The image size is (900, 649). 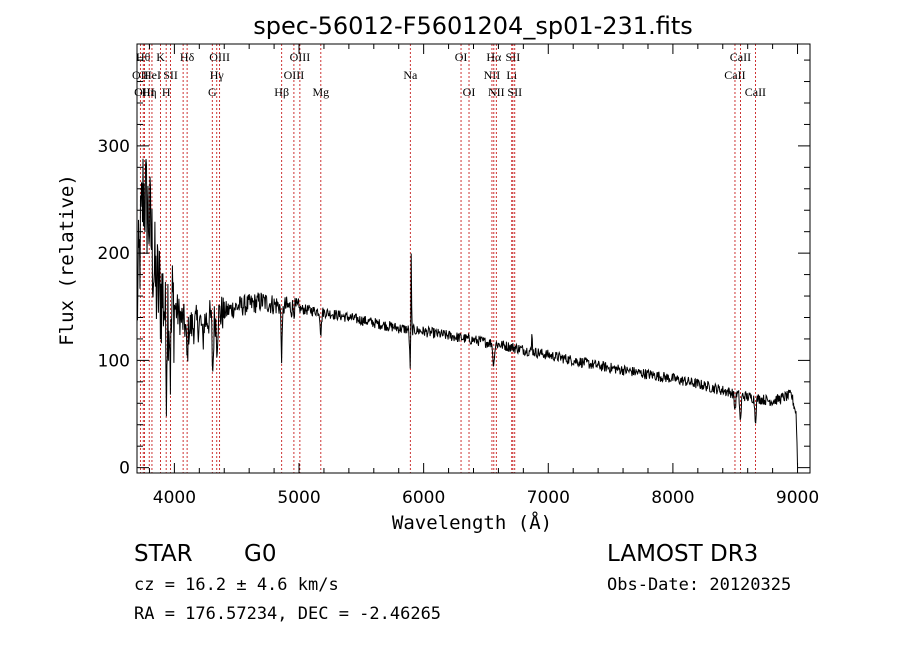 What do you see at coordinates (682, 554) in the screenshot?
I see `survey-name: LAMOST DR3` at bounding box center [682, 554].